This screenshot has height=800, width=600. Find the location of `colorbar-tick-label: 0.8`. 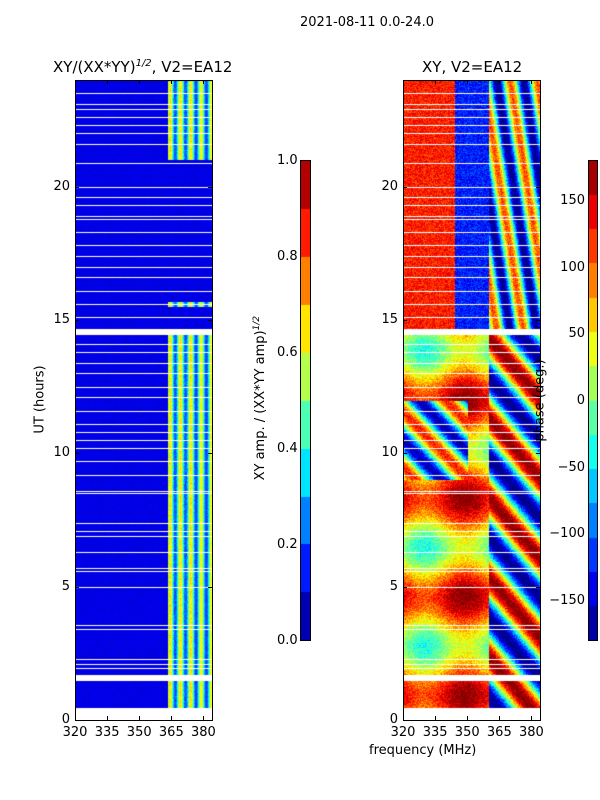

colorbar-tick-label: 0.8 is located at coordinates (287, 256).